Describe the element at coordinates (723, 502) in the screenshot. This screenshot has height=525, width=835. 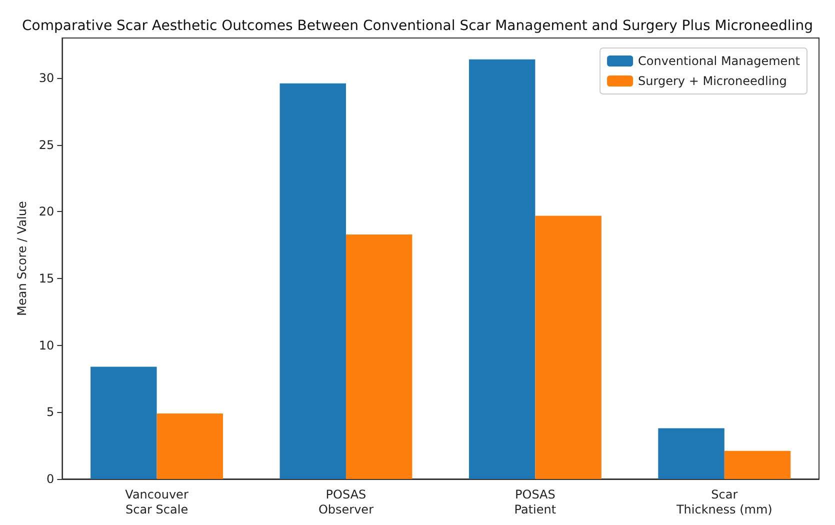
I see `x-tick-label: Scar Thickness (mm)` at that location.